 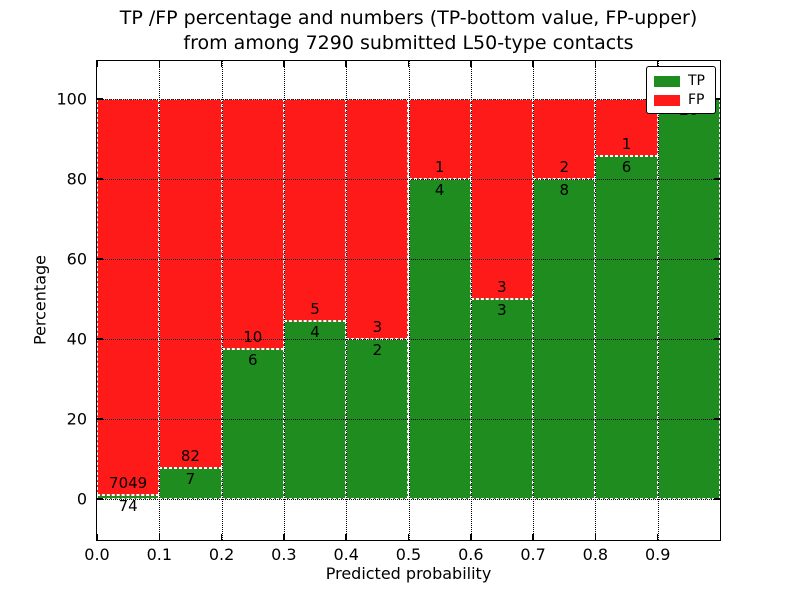 I want to click on bar-label-fp-5: 1, so click(x=439, y=167).